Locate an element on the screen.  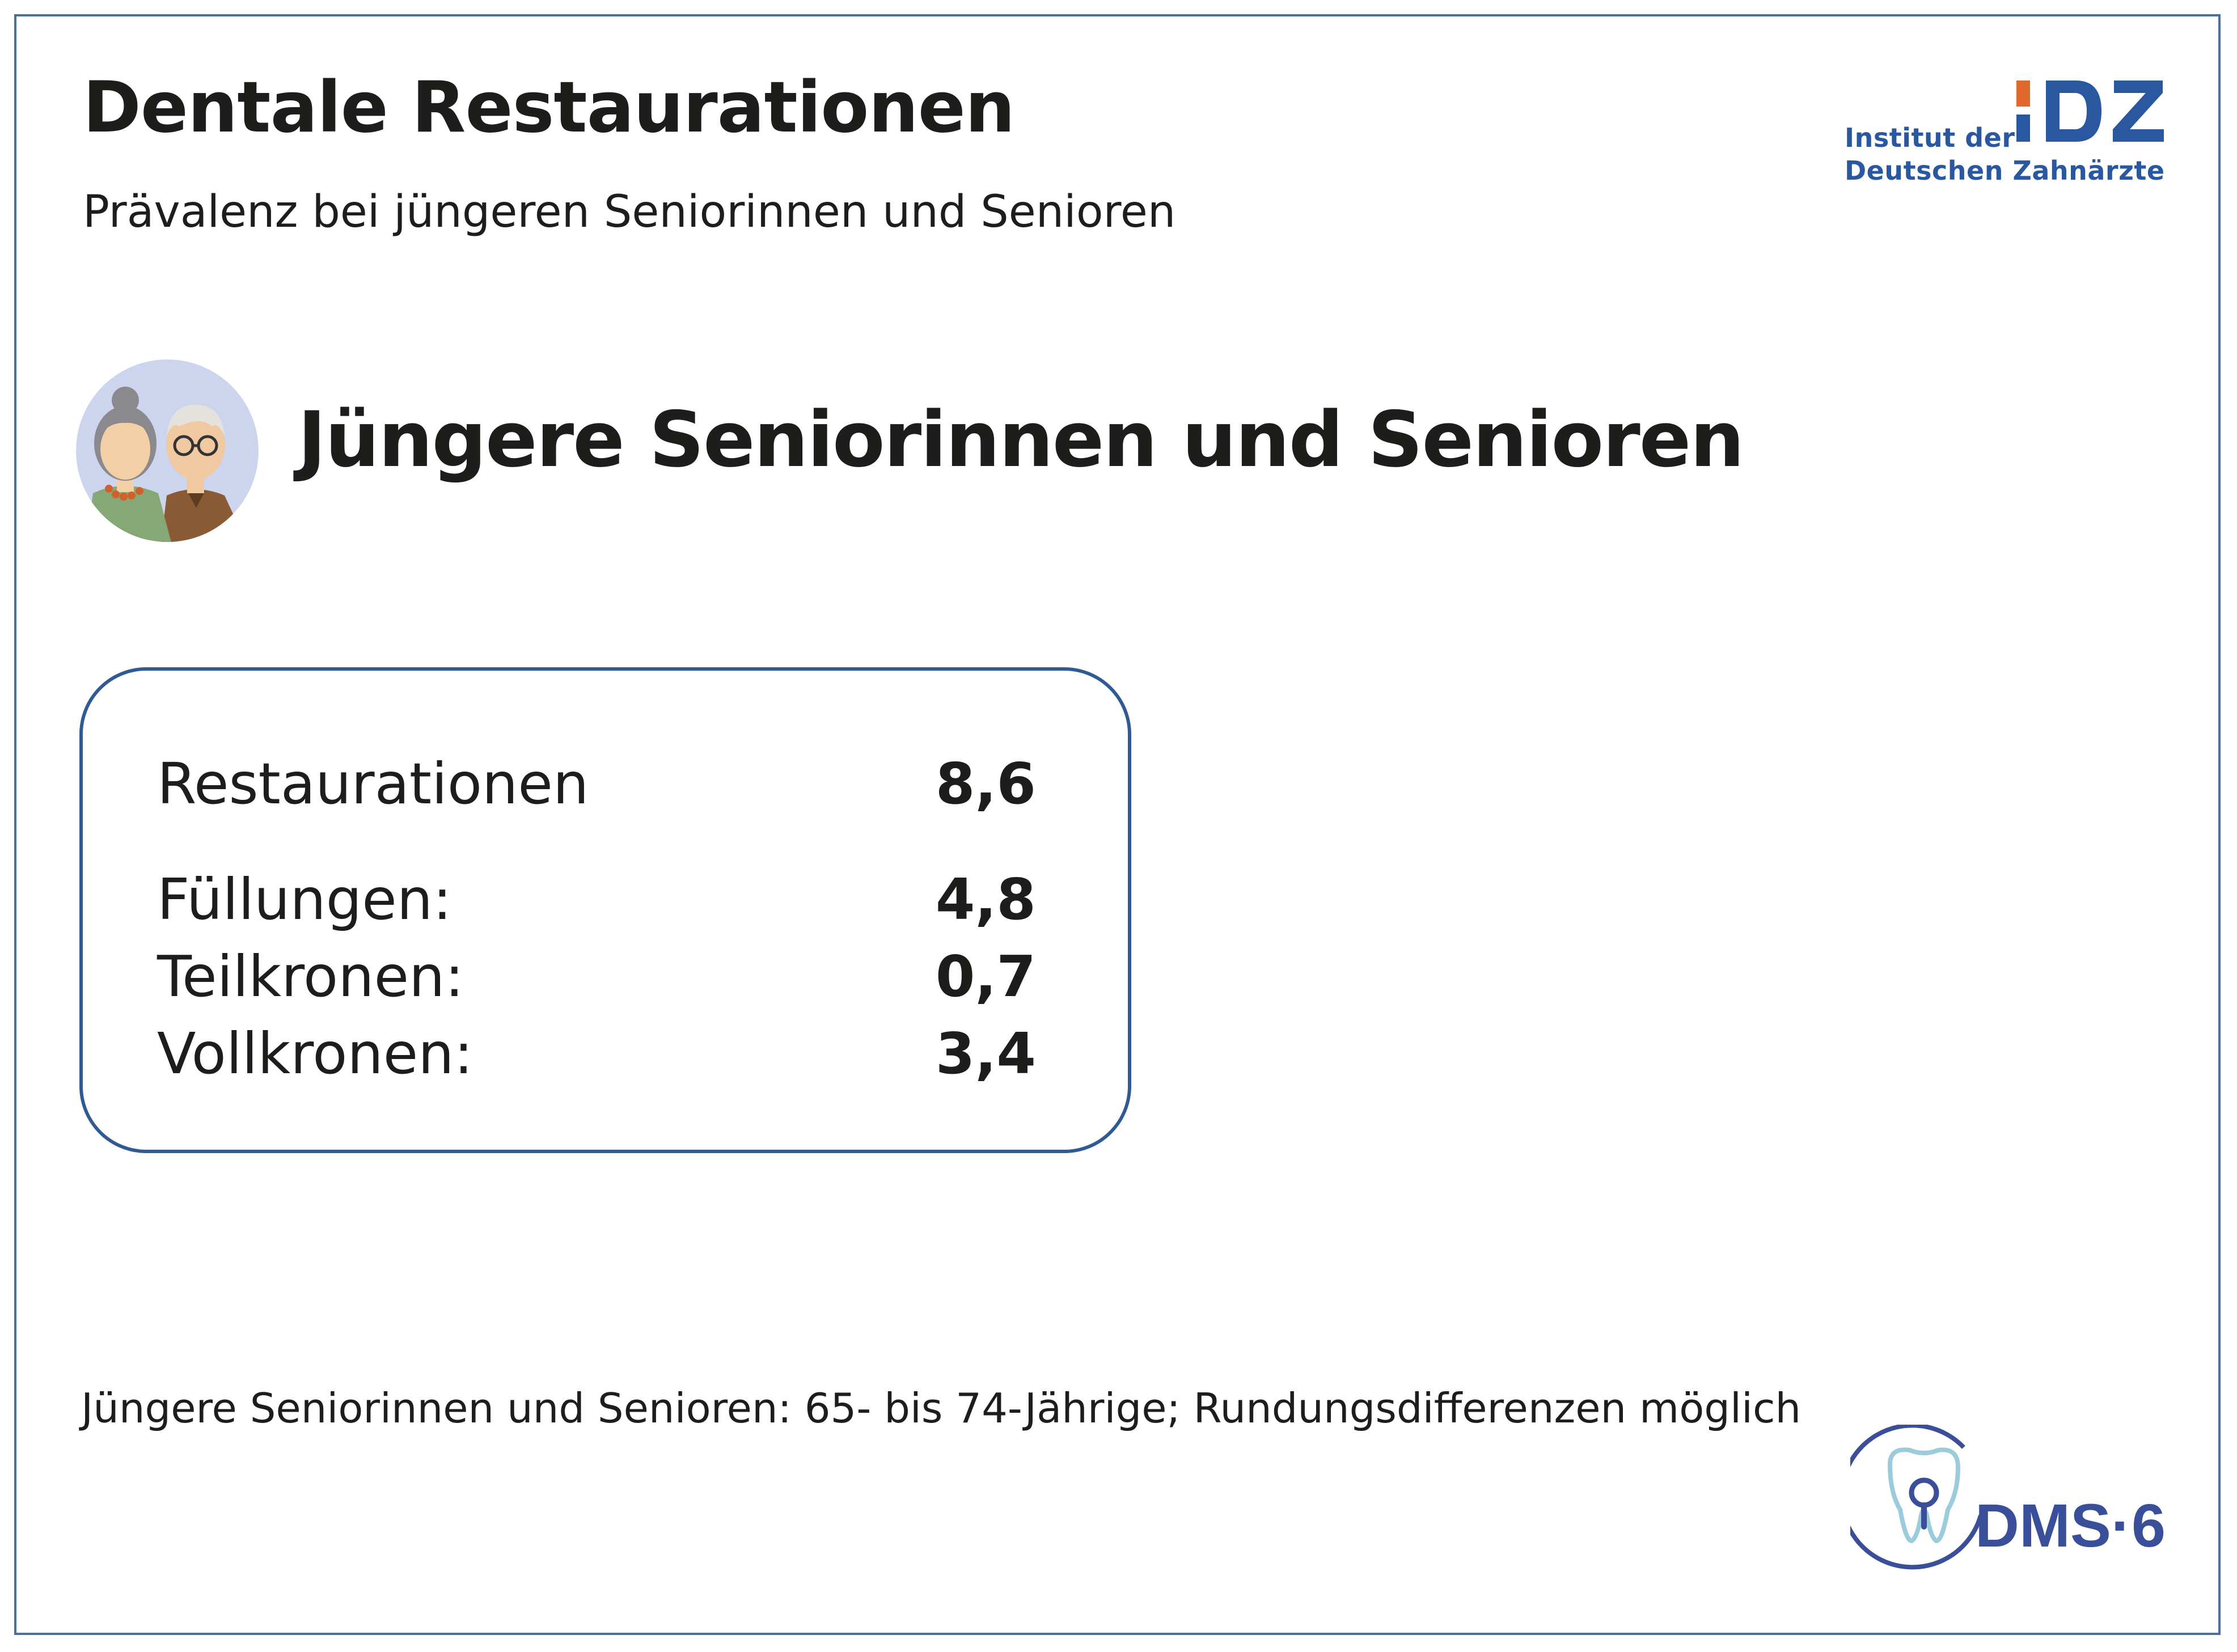
stat-label-fuellungen: Füllungen: is located at coordinates (304, 899).